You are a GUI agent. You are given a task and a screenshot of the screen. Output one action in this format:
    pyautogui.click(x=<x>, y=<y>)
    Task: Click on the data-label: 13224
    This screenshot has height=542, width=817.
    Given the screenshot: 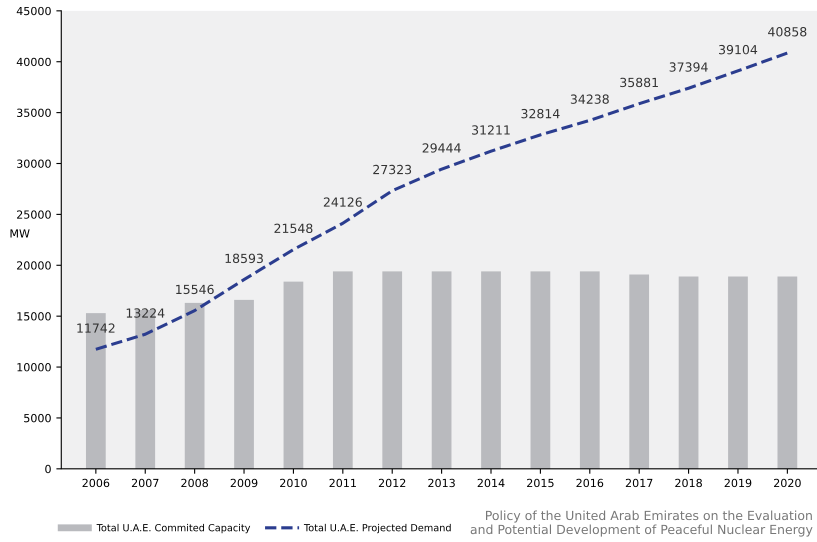 What is the action you would take?
    pyautogui.click(x=145, y=313)
    